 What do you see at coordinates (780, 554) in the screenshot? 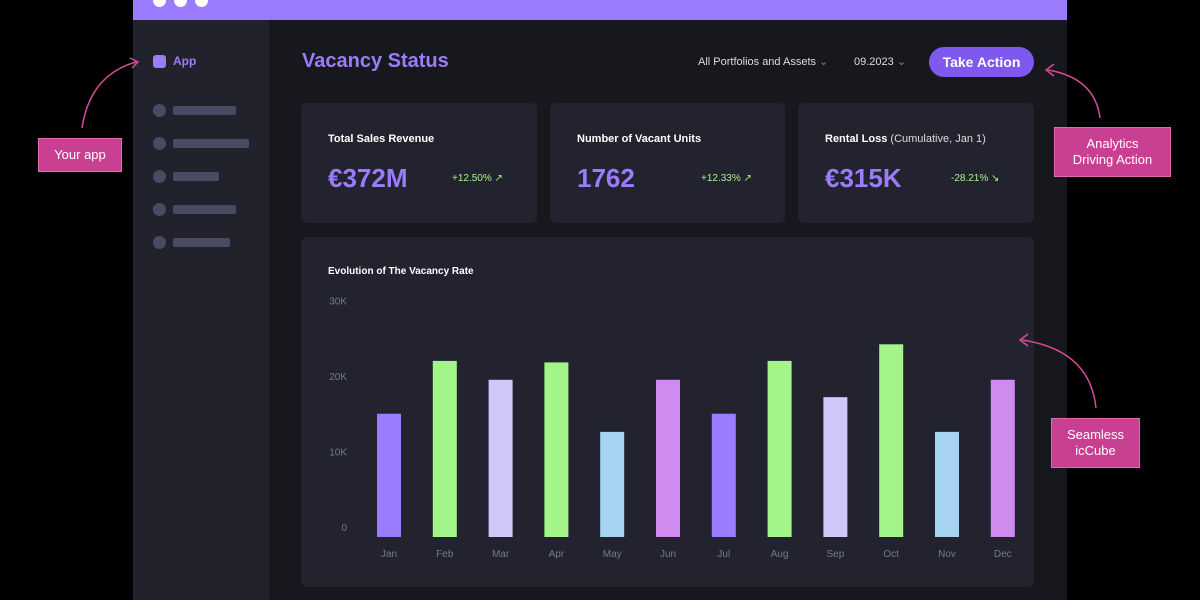
I see `x-tick-label: Aug` at bounding box center [780, 554].